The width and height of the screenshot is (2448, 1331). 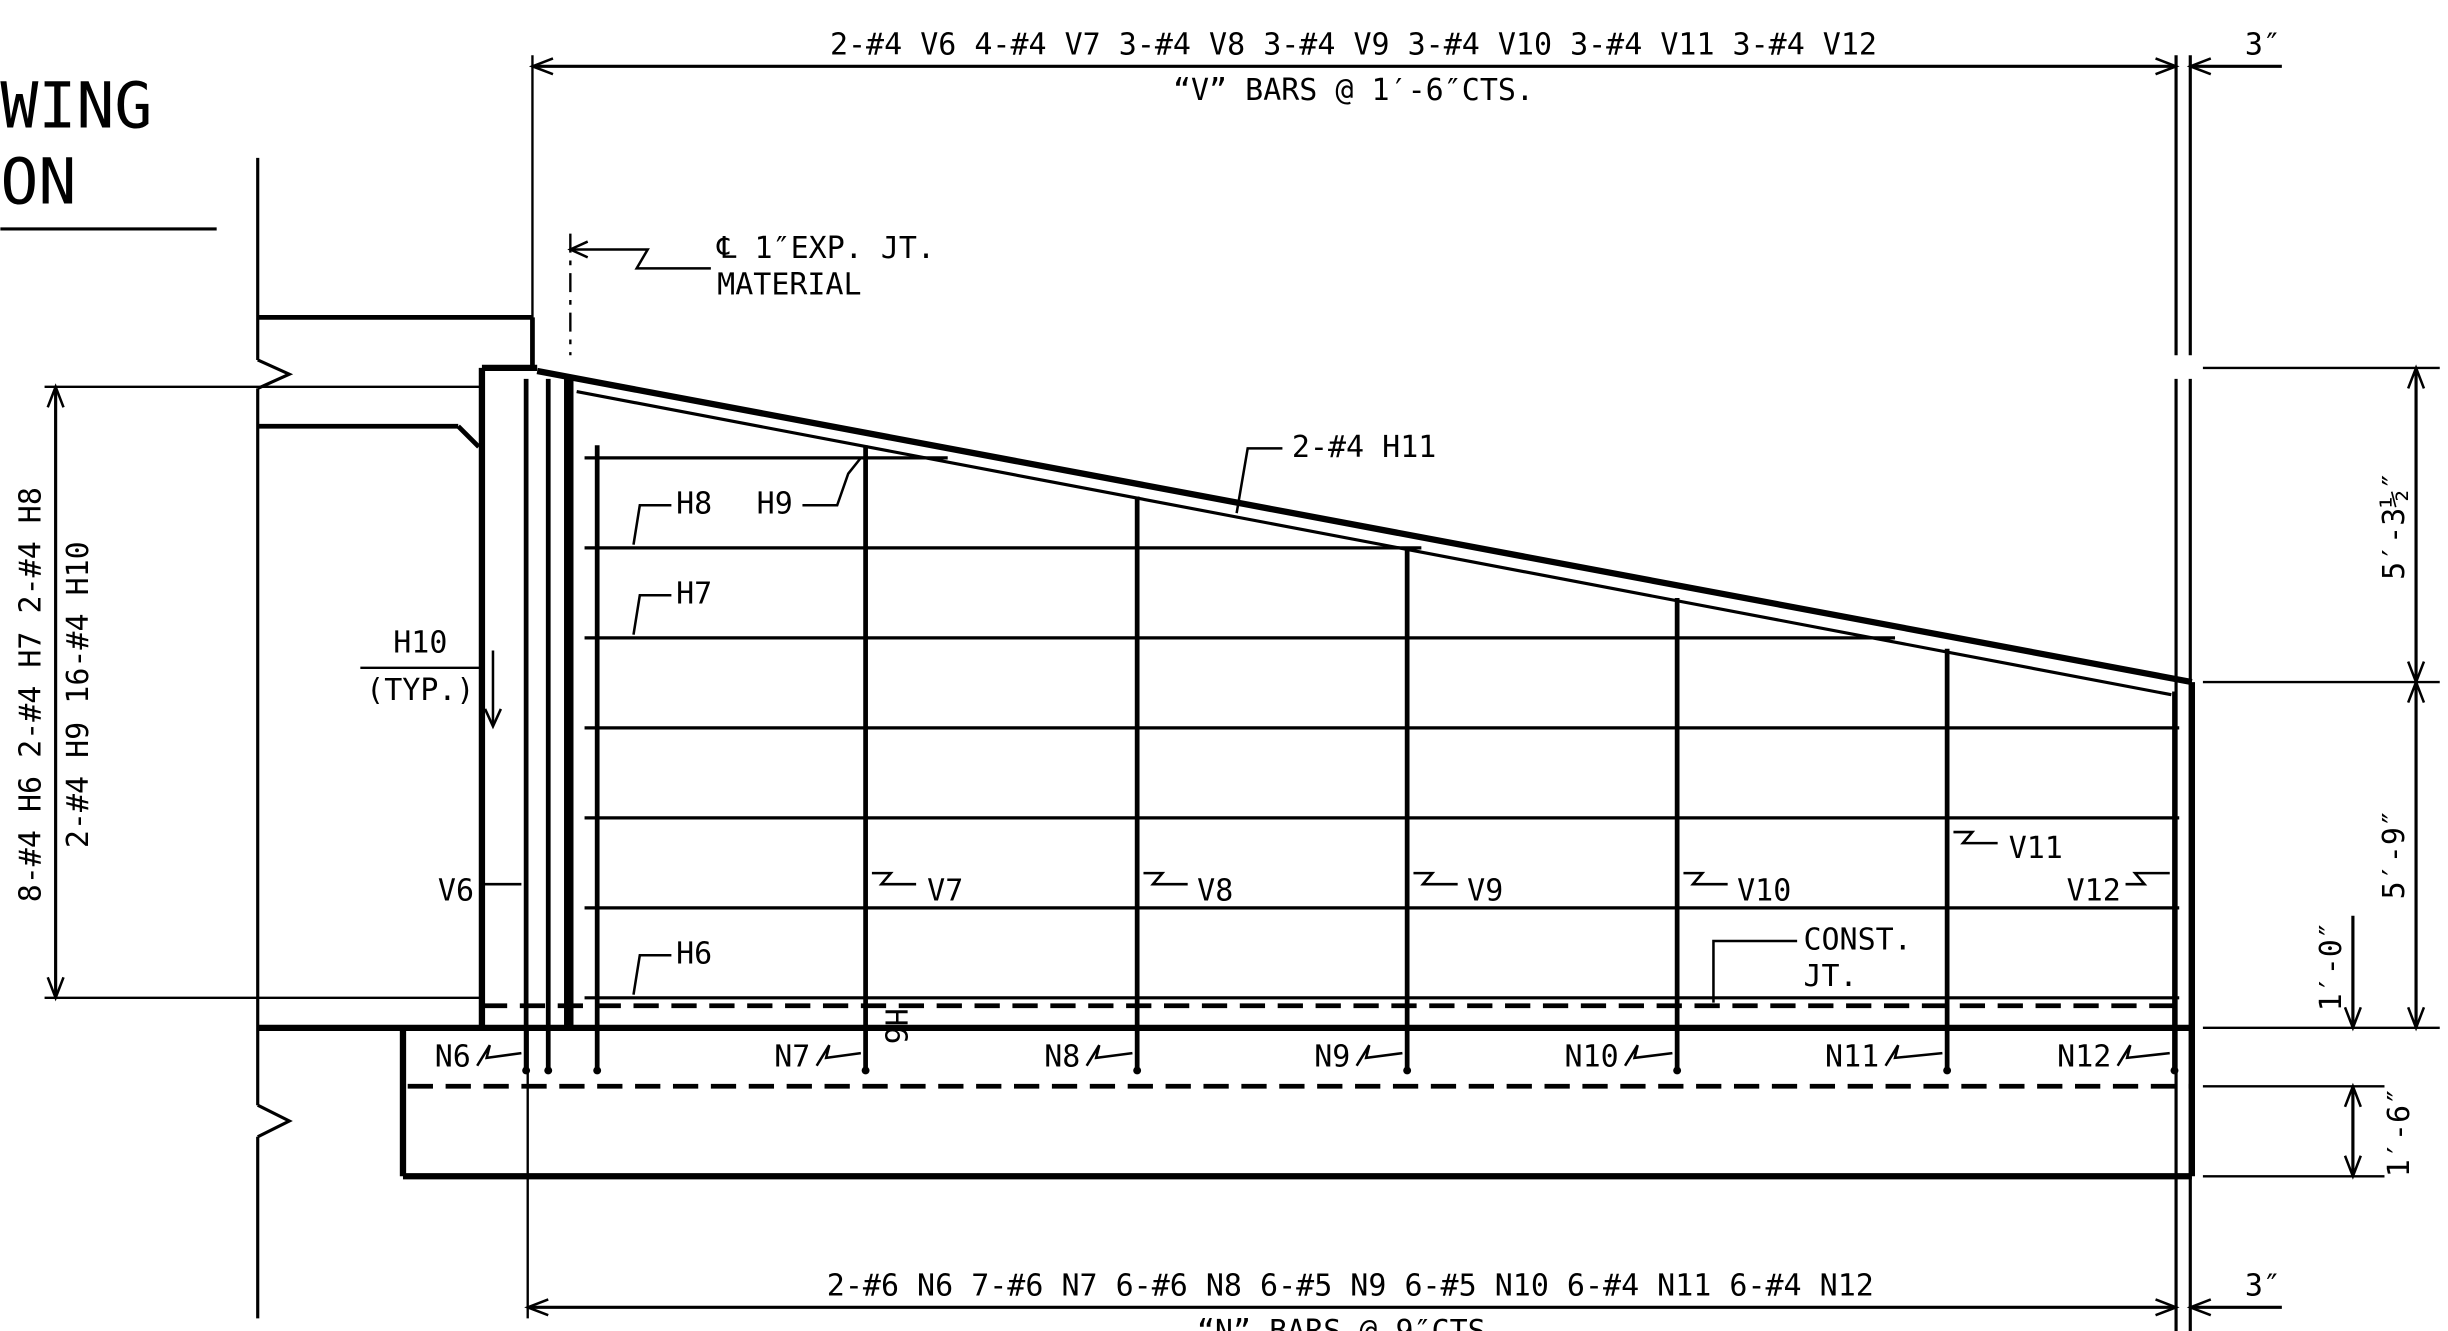 What do you see at coordinates (1764, 891) in the screenshot?
I see `label: V10` at bounding box center [1764, 891].